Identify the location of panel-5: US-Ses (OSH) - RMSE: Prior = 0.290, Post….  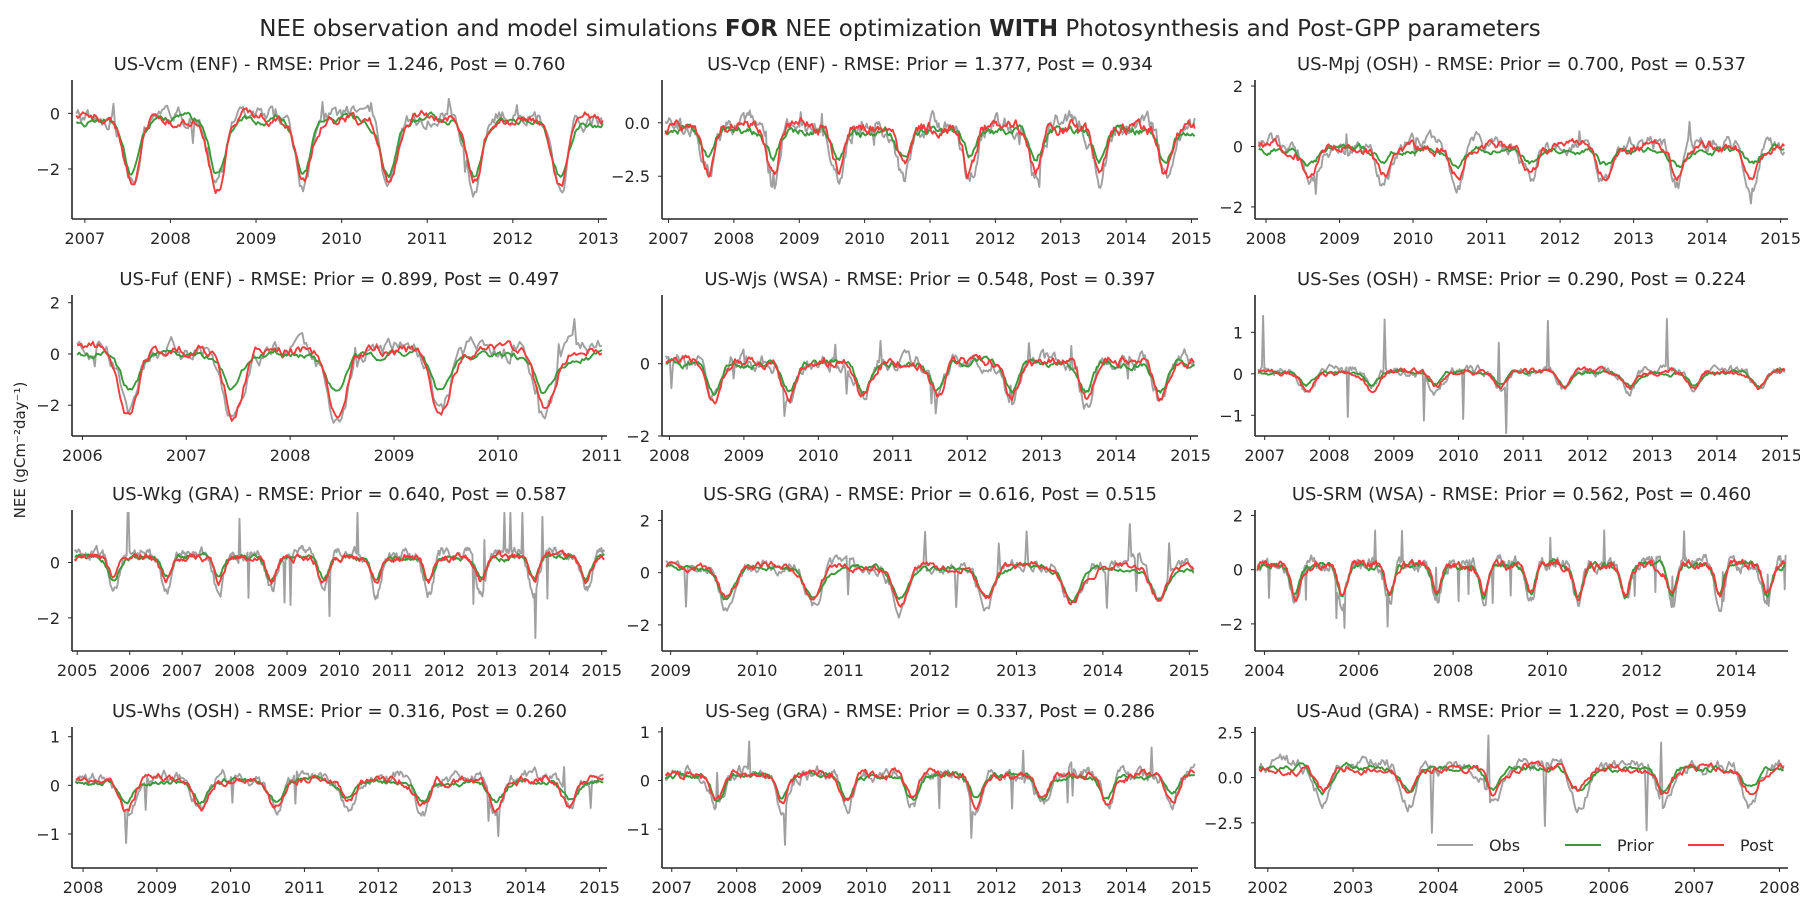
(1509, 367).